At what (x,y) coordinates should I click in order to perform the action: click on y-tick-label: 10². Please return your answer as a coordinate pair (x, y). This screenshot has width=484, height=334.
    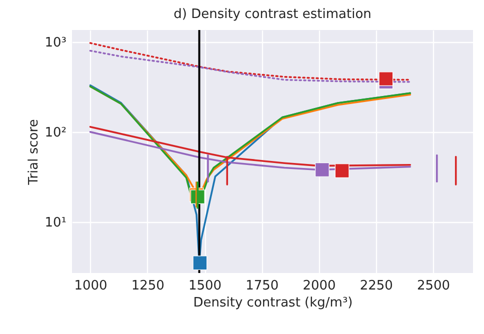
    Looking at the image, I should click on (55, 132).